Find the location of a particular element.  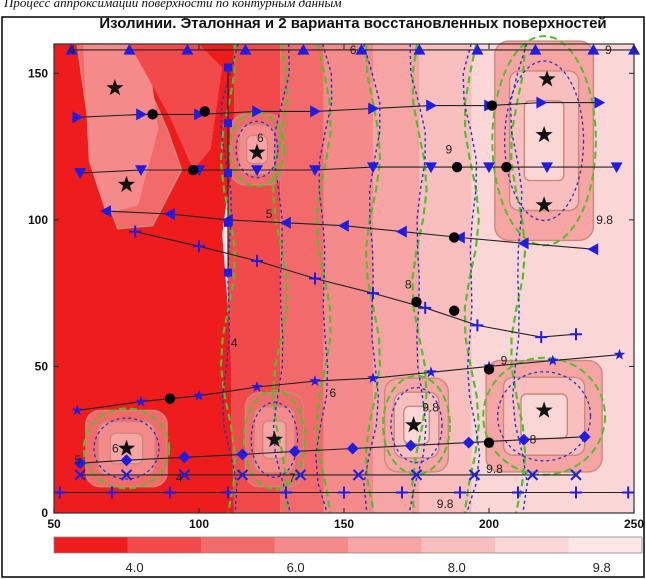

contour-label-13: 6 is located at coordinates (115, 449).